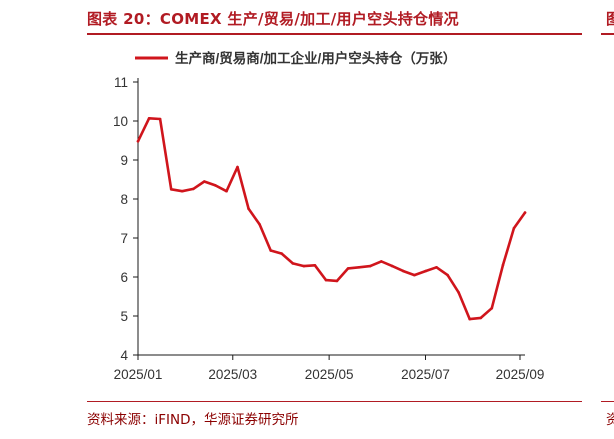 Image resolution: width=614 pixels, height=439 pixels. I want to click on legend-label: 生产商/贸易商/加工企业/用户空头持仓（万张）, so click(315, 58).